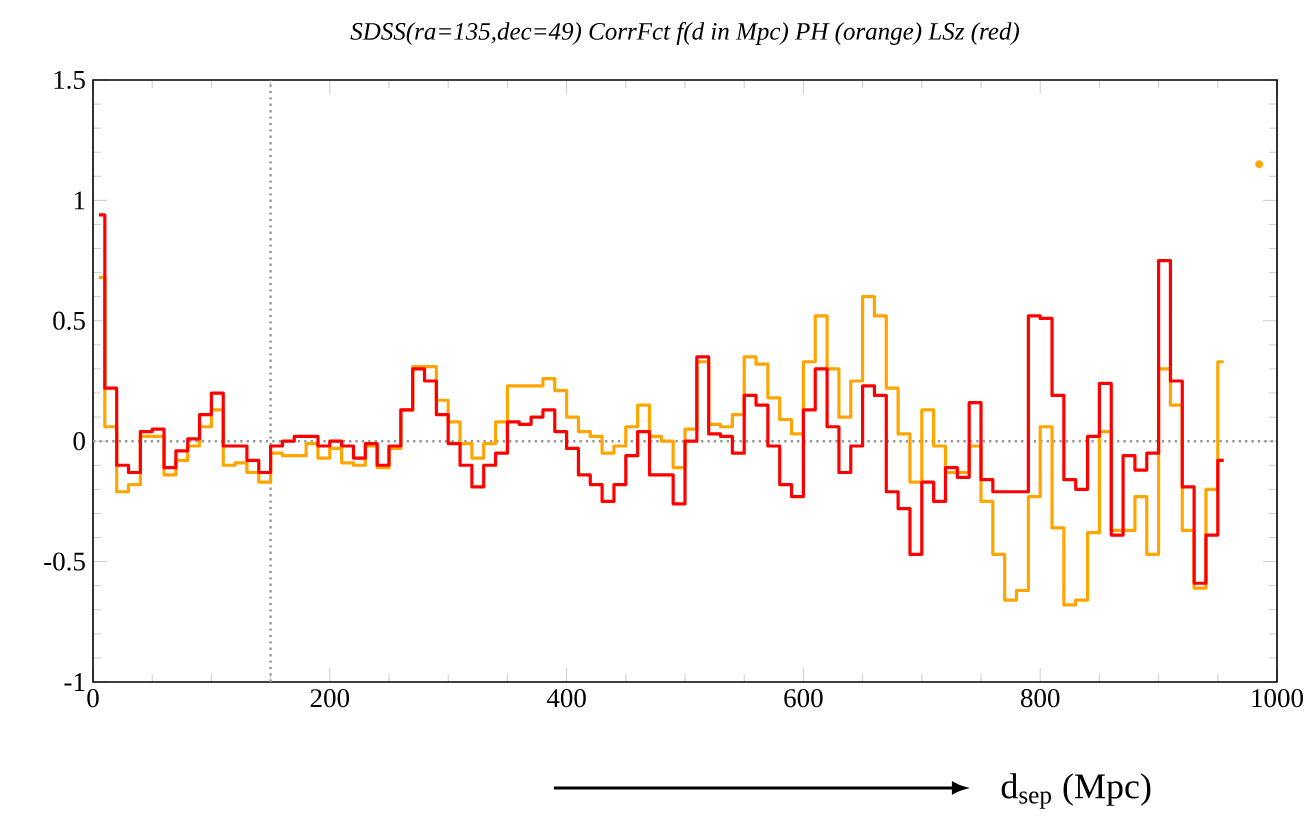  Describe the element at coordinates (79, 441) in the screenshot. I see `y-tick-label: 0` at that location.